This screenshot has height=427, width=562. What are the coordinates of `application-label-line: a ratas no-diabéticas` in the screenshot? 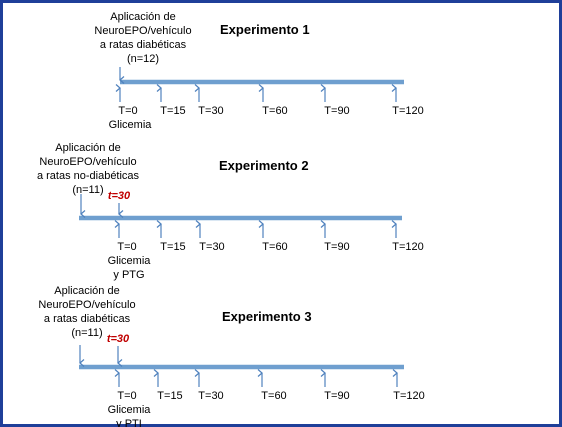 It's located at (88, 176).